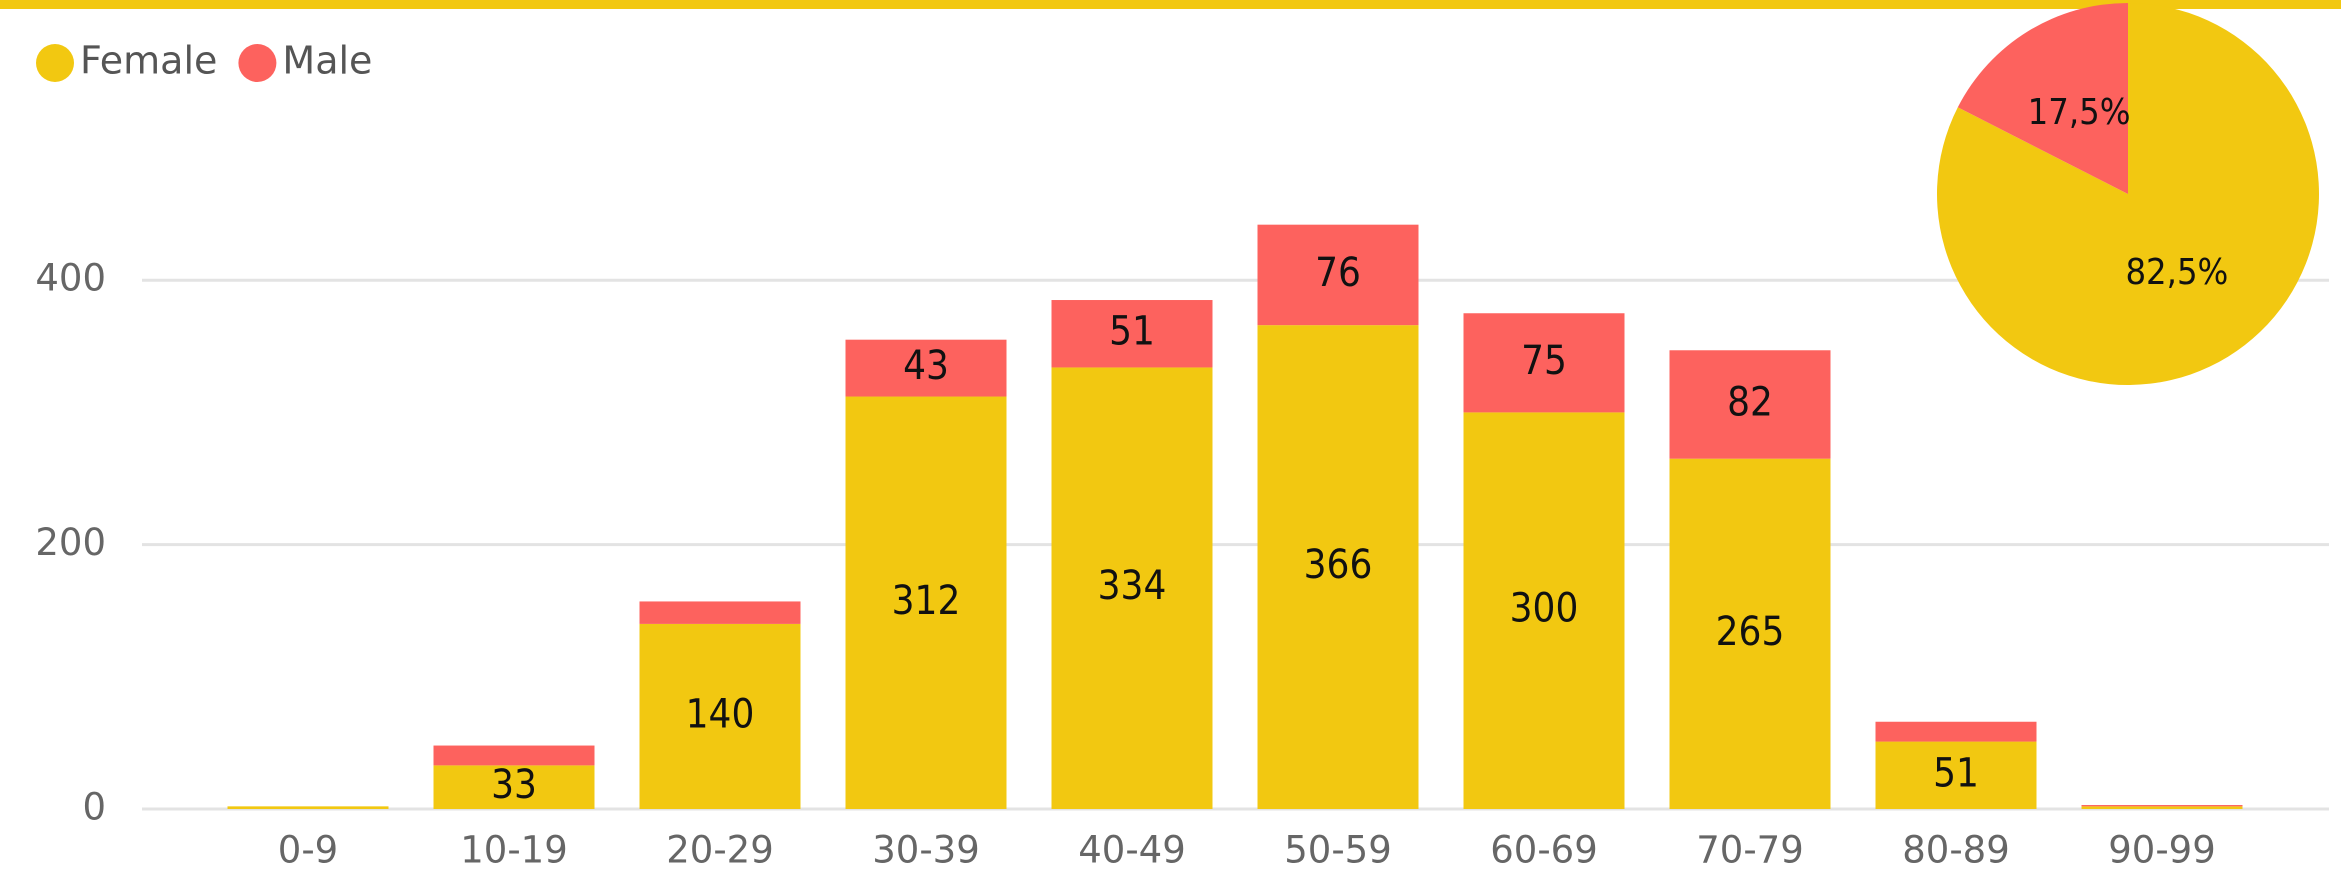  I want to click on y-tick-label: 400, so click(70, 278).